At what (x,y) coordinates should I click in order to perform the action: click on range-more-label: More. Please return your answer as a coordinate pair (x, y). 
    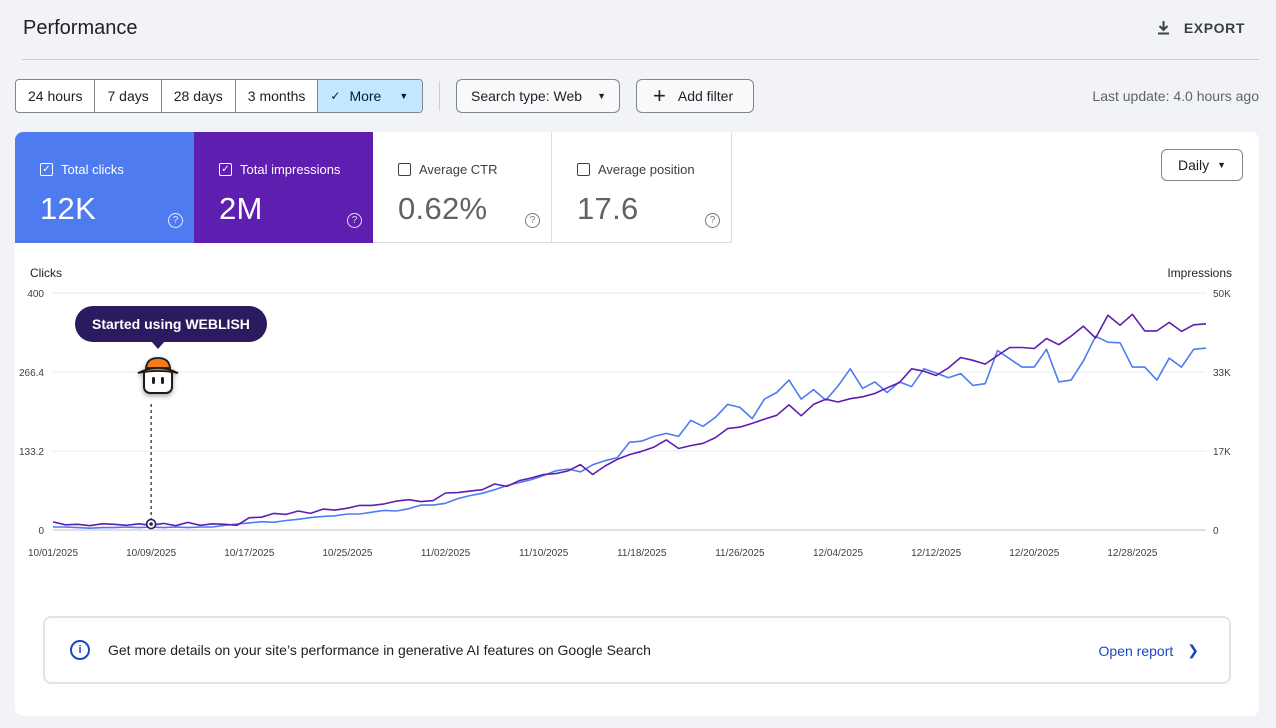
    Looking at the image, I should click on (365, 96).